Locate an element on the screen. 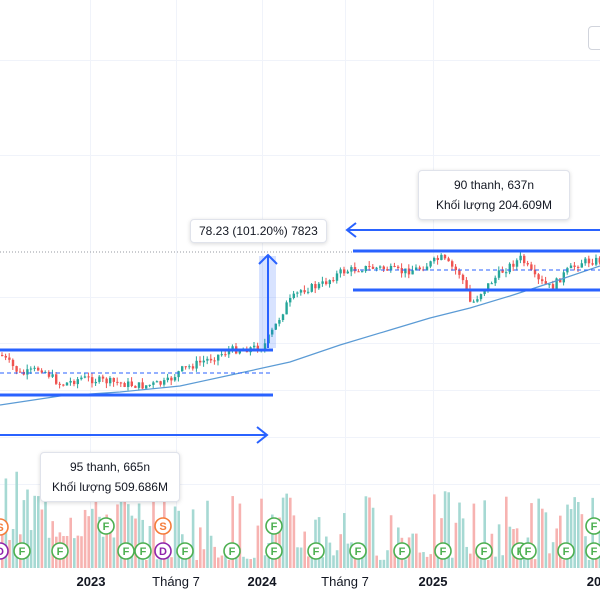 This screenshot has height=600, width=600. event-marker-split: S is located at coordinates (4, 527).